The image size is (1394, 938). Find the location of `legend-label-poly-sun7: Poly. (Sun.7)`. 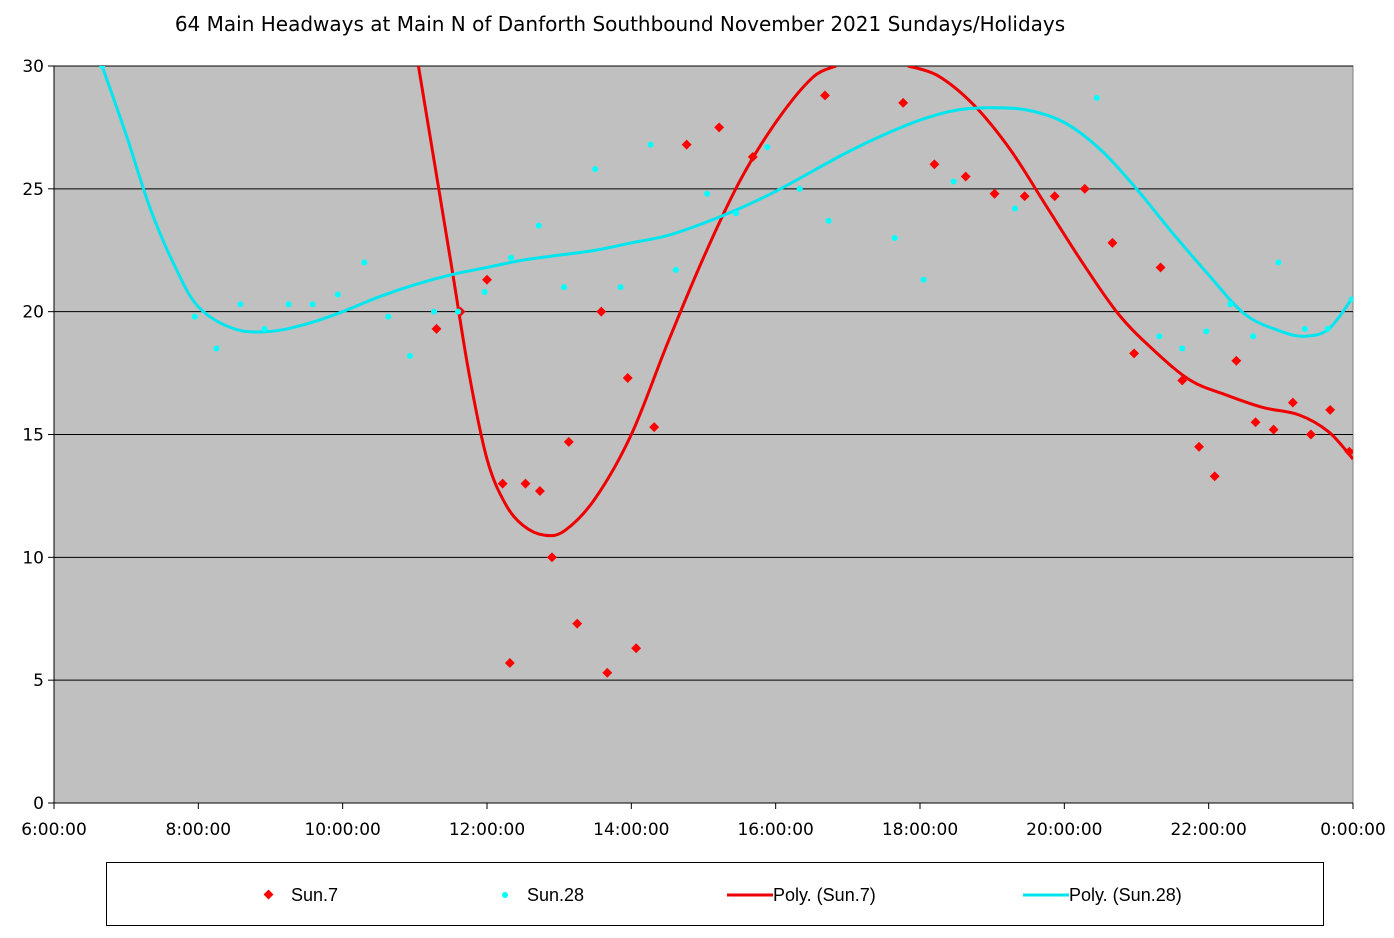

legend-label-poly-sun7: Poly. (Sun.7) is located at coordinates (824, 894).